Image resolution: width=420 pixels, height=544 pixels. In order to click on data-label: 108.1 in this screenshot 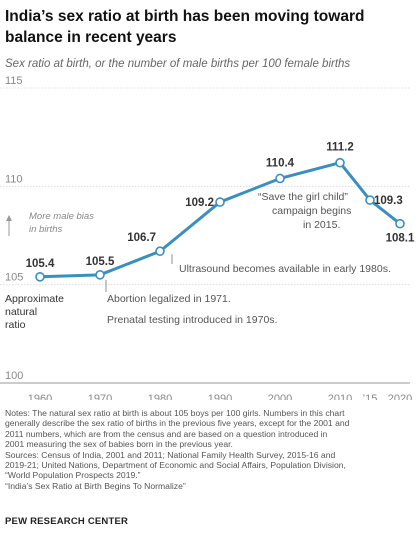, I will do `click(400, 239)`.